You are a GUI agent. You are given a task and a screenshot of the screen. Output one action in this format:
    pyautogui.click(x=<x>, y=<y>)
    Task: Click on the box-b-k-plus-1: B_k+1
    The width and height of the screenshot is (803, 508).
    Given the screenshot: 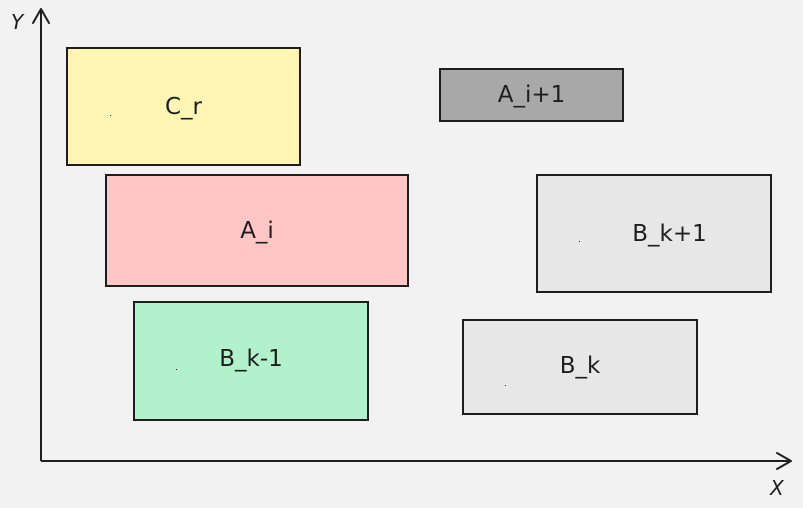 What is the action you would take?
    pyautogui.click(x=654, y=233)
    